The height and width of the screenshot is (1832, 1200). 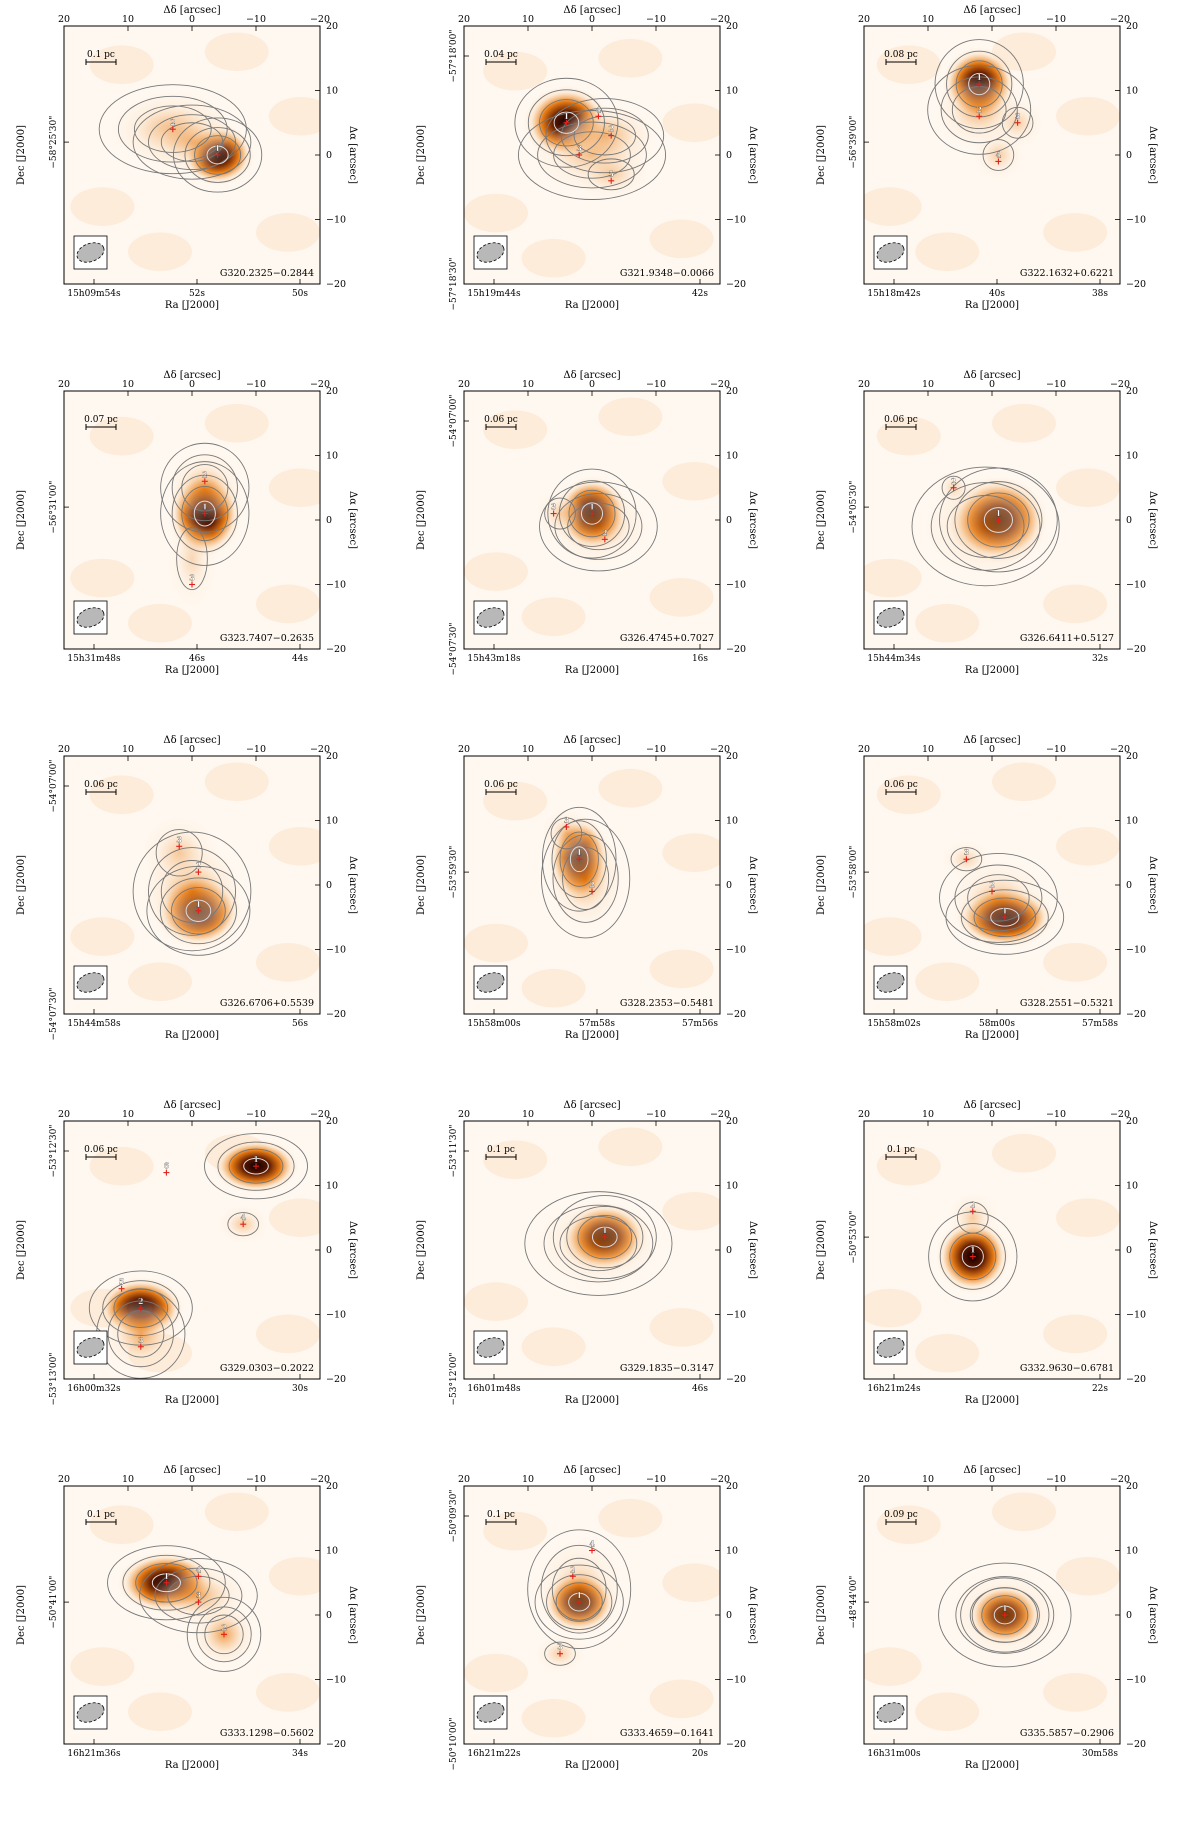 I want to click on ra-tick-label: 15h58m00s, so click(x=494, y=1024).